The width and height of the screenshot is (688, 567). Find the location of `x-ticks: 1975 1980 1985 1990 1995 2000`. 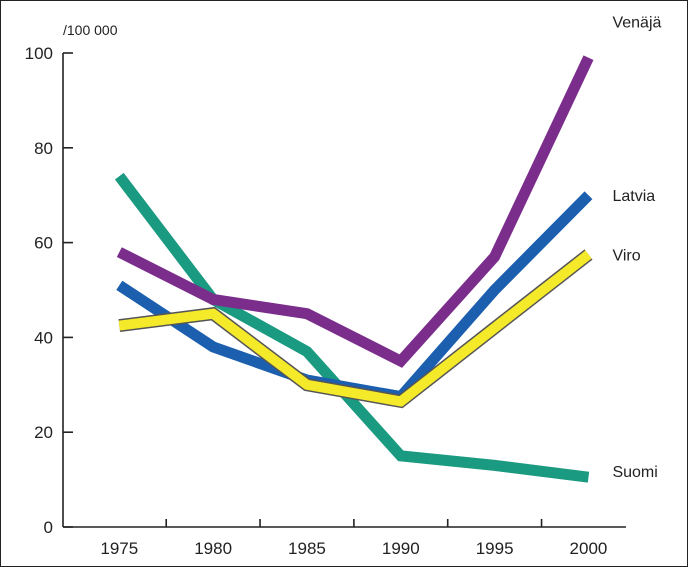

x-ticks: 1975 1980 1985 1990 1995 2000 is located at coordinates (353, 538).